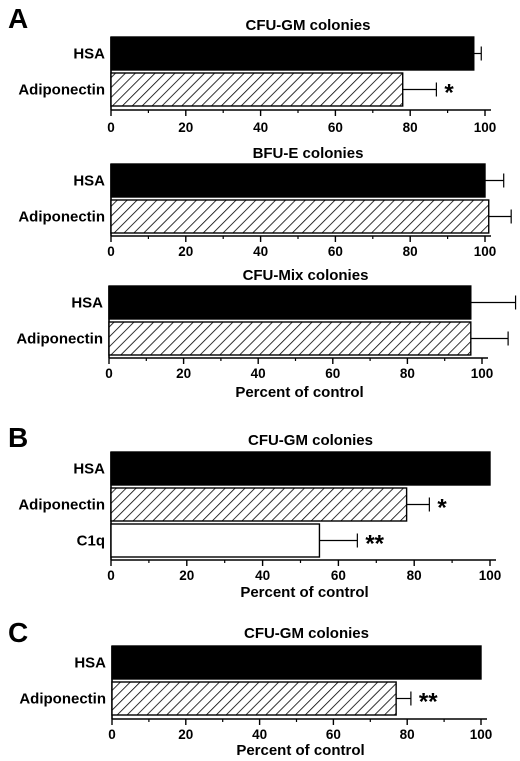 The height and width of the screenshot is (761, 520). What do you see at coordinates (308, 153) in the screenshot?
I see `chart-title: BFU-E colonies` at bounding box center [308, 153].